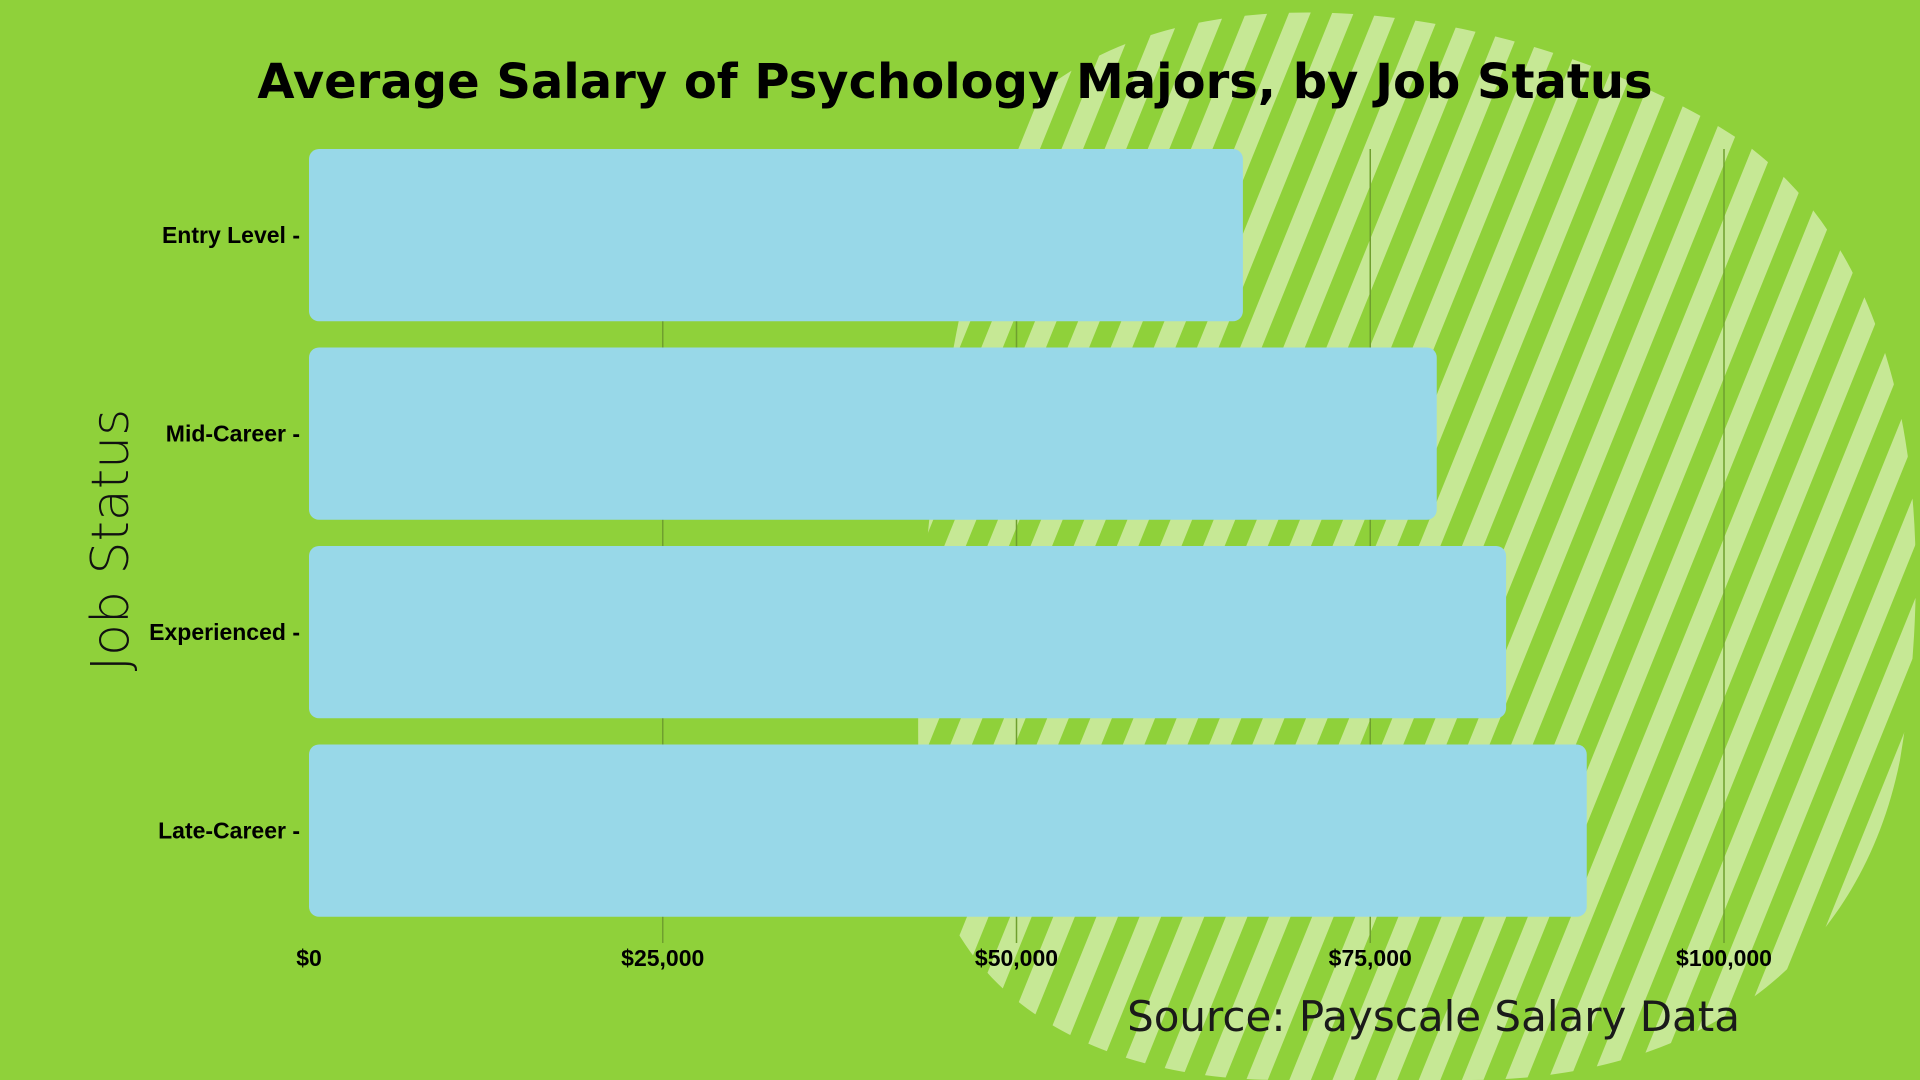  What do you see at coordinates (662, 958) in the screenshot?
I see `x-tick-label: $25,000` at bounding box center [662, 958].